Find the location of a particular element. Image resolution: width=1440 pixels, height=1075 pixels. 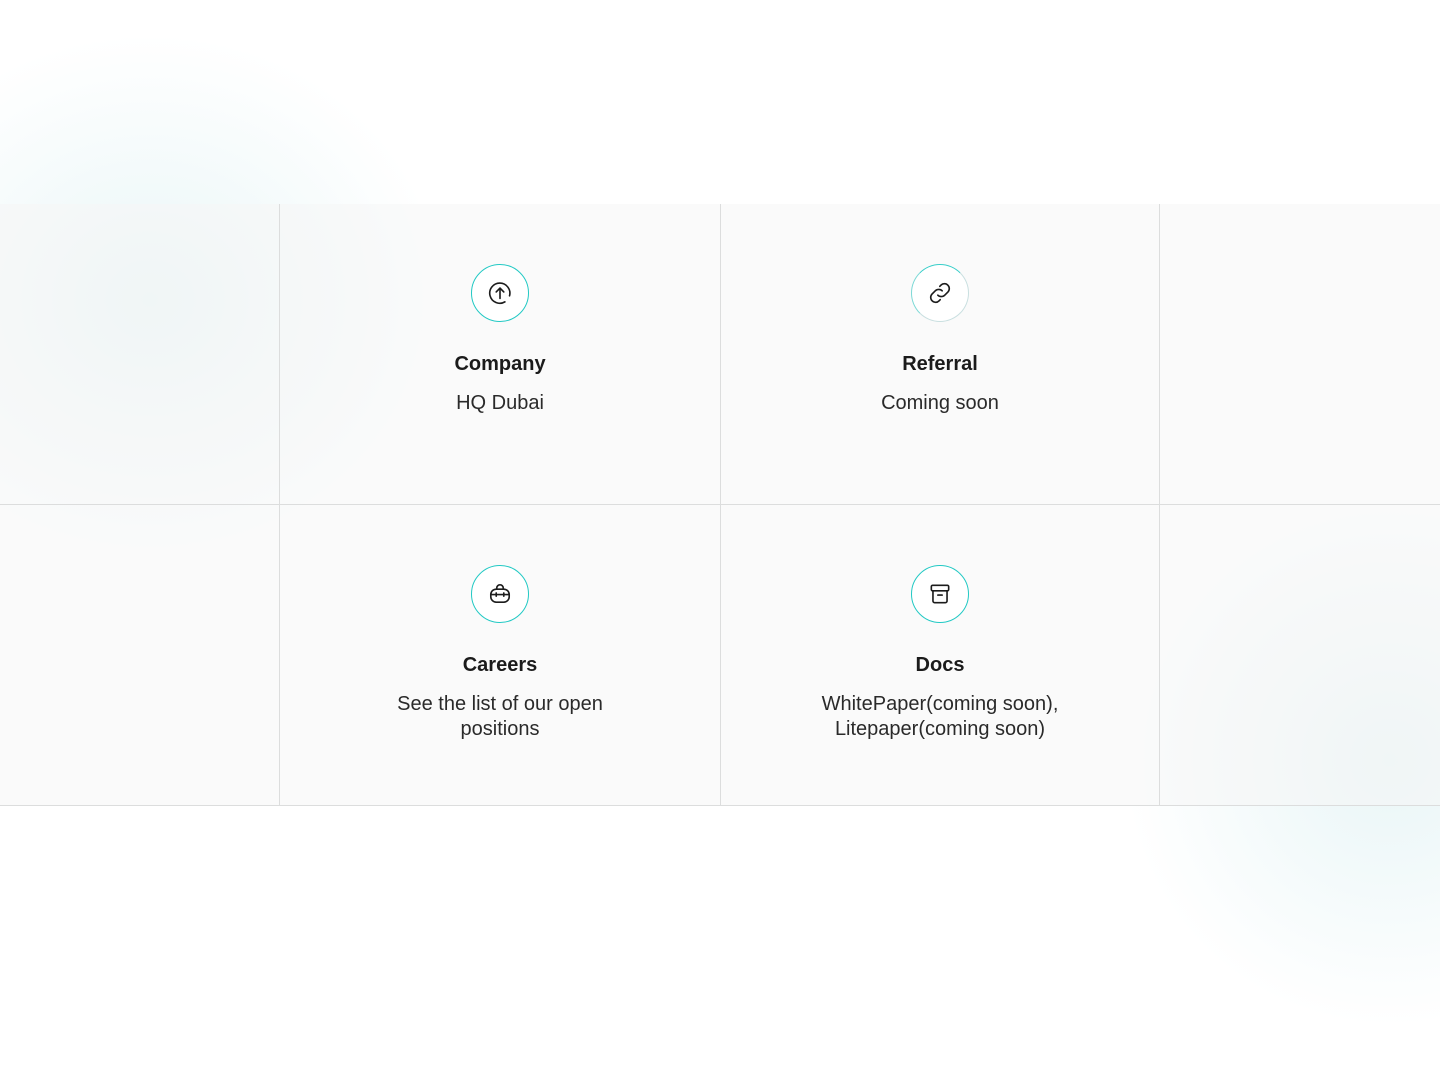

archive-box-icon is located at coordinates (940, 594).